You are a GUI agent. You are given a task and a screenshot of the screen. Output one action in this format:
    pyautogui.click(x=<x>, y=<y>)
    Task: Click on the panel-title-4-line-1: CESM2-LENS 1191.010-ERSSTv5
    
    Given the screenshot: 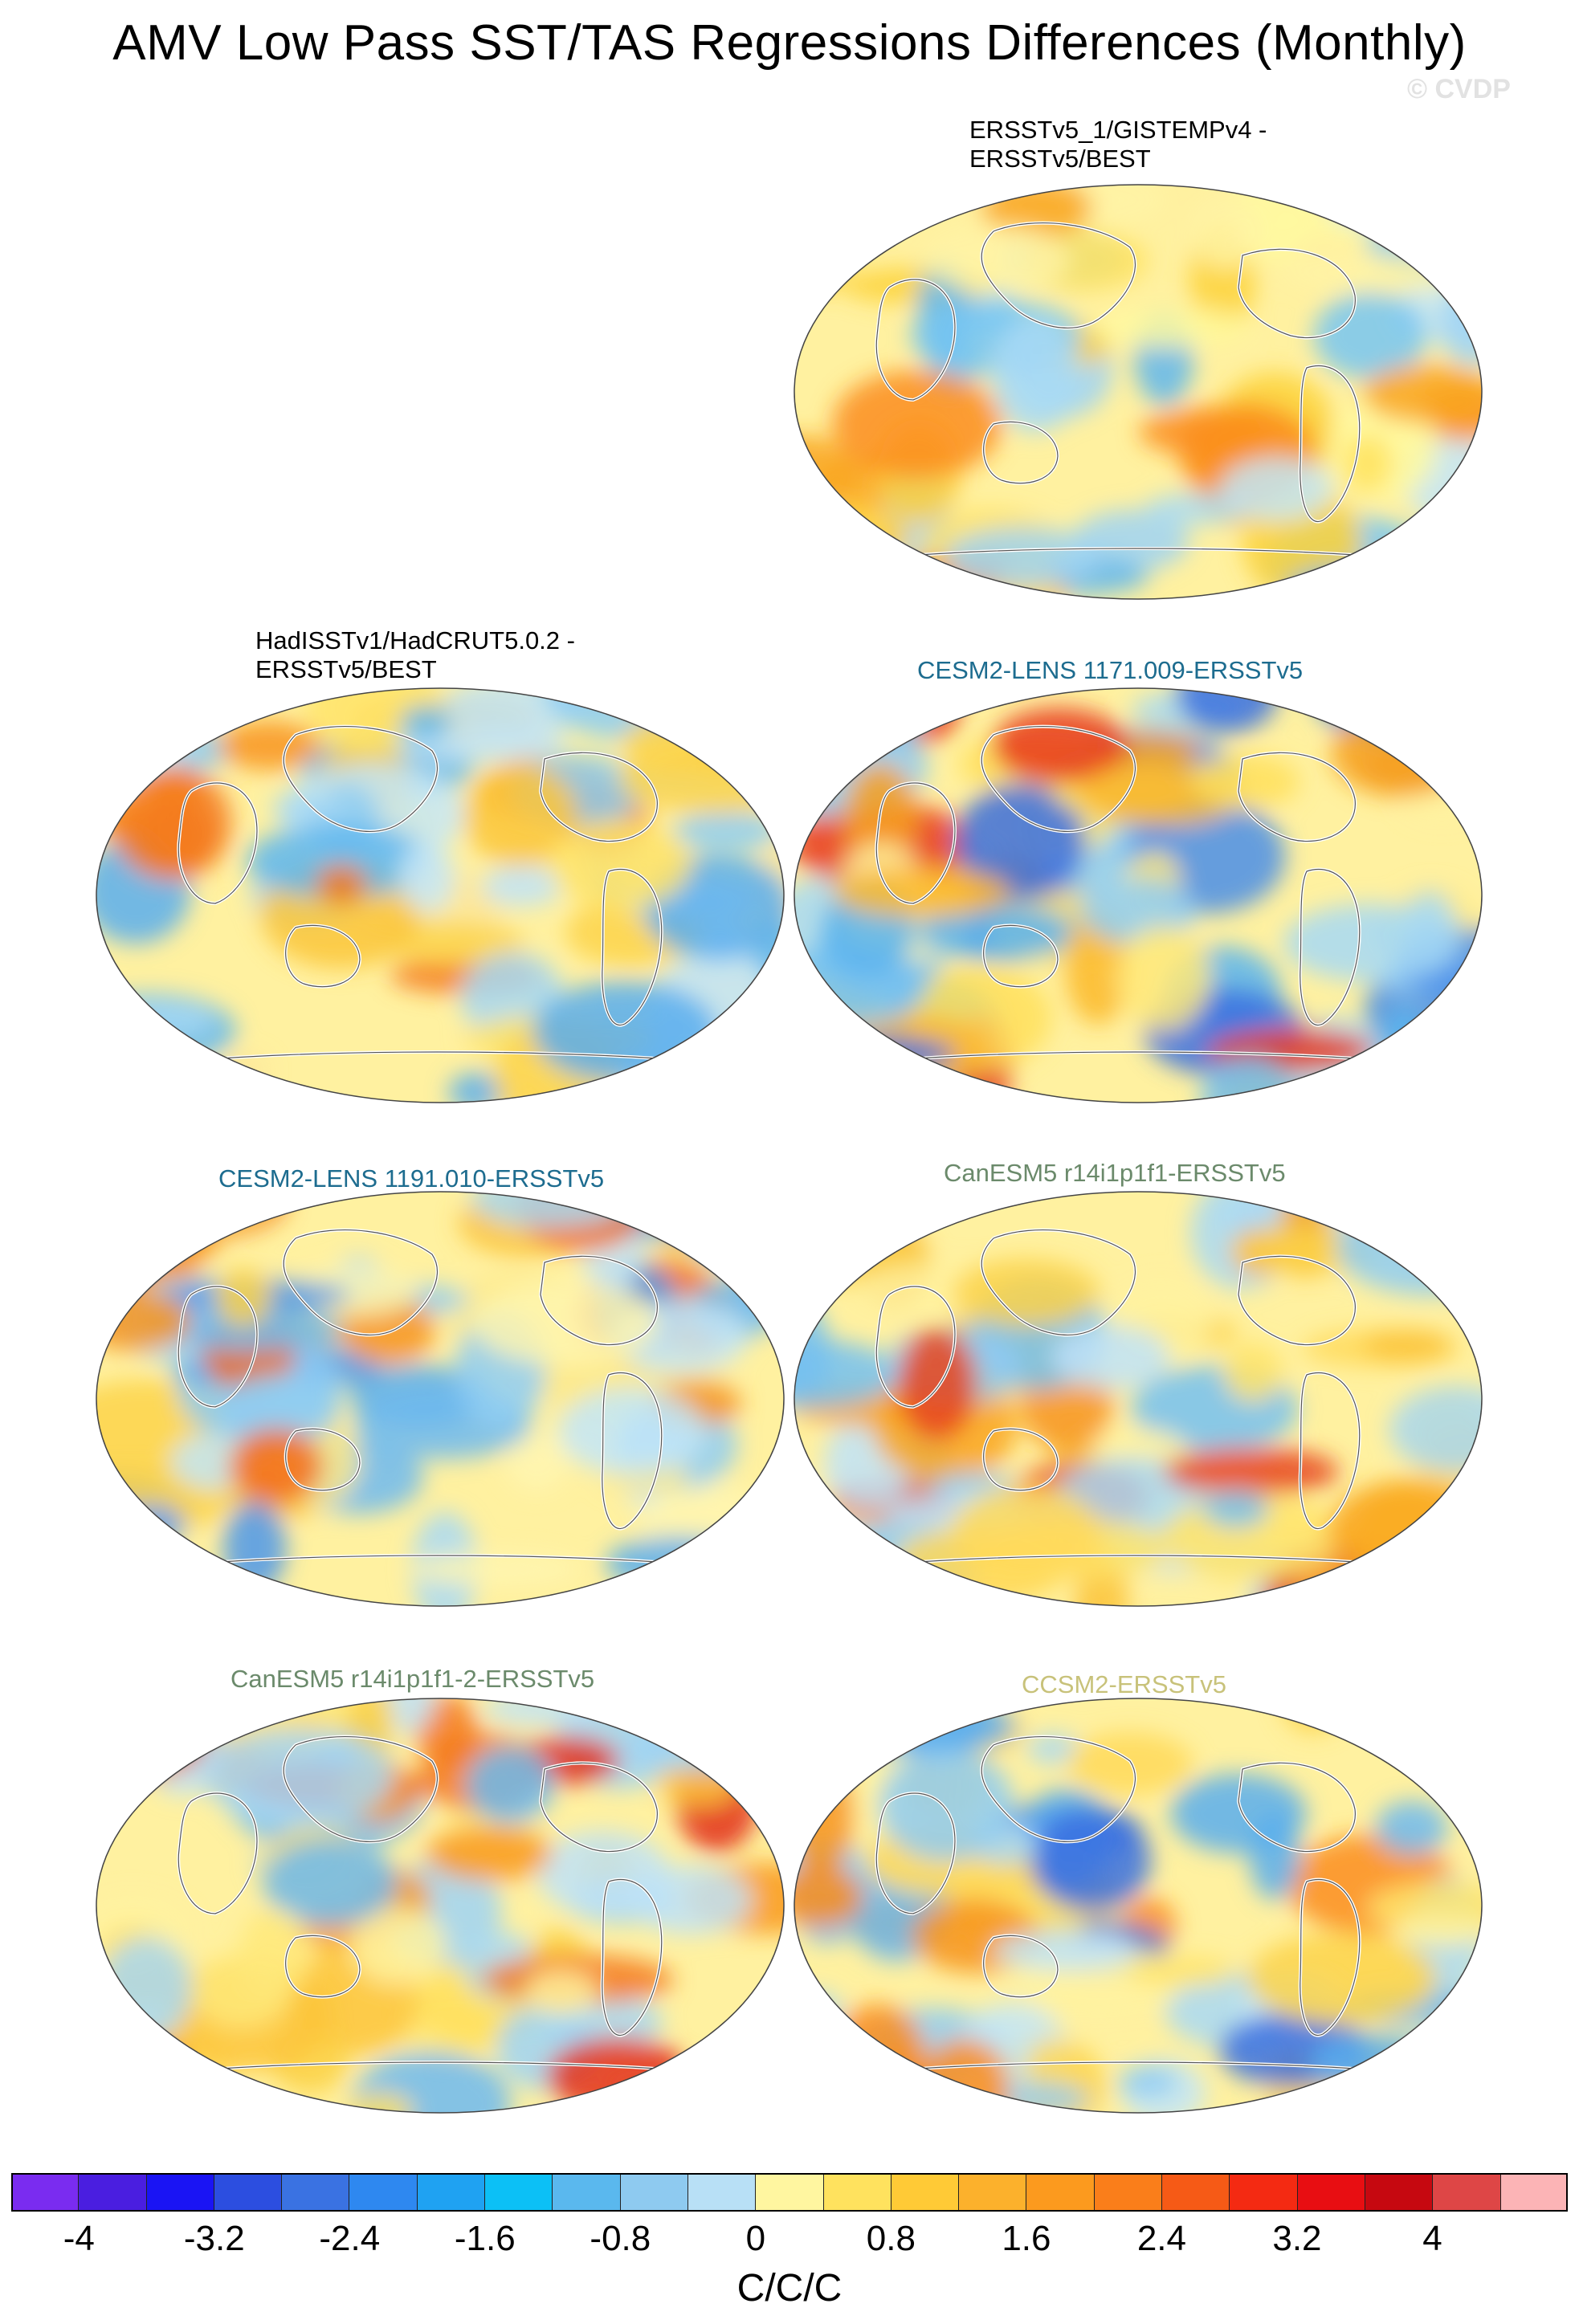 What is the action you would take?
    pyautogui.click(x=411, y=1178)
    